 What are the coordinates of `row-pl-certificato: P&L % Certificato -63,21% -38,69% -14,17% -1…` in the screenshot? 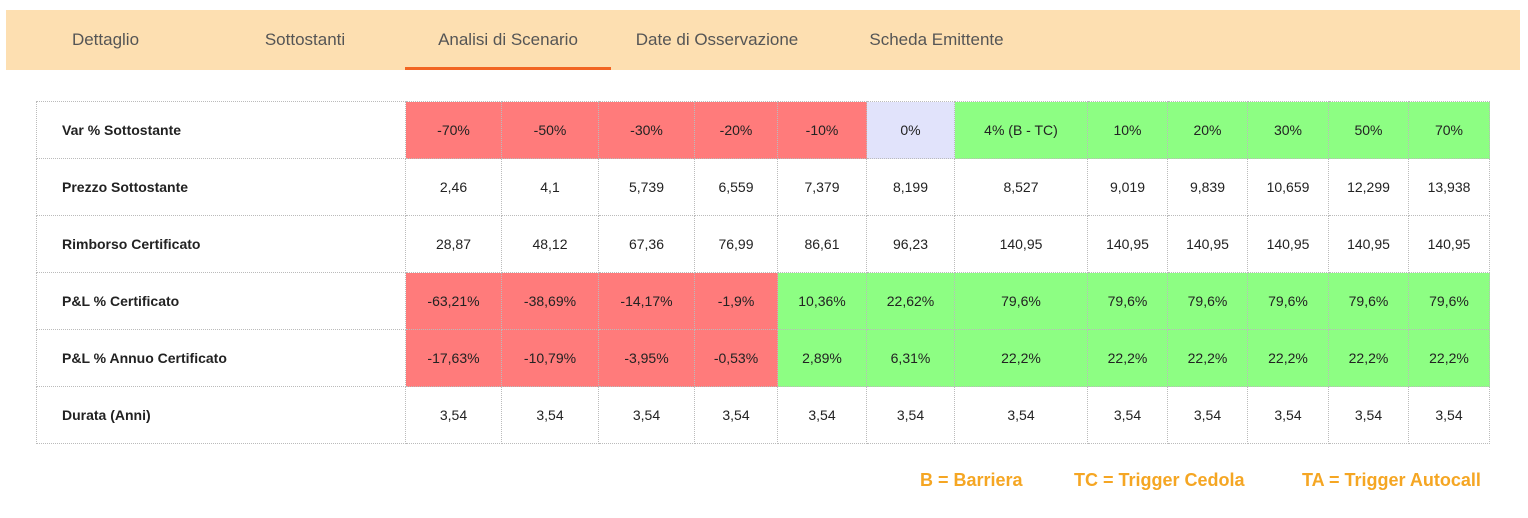 It's located at (763, 301).